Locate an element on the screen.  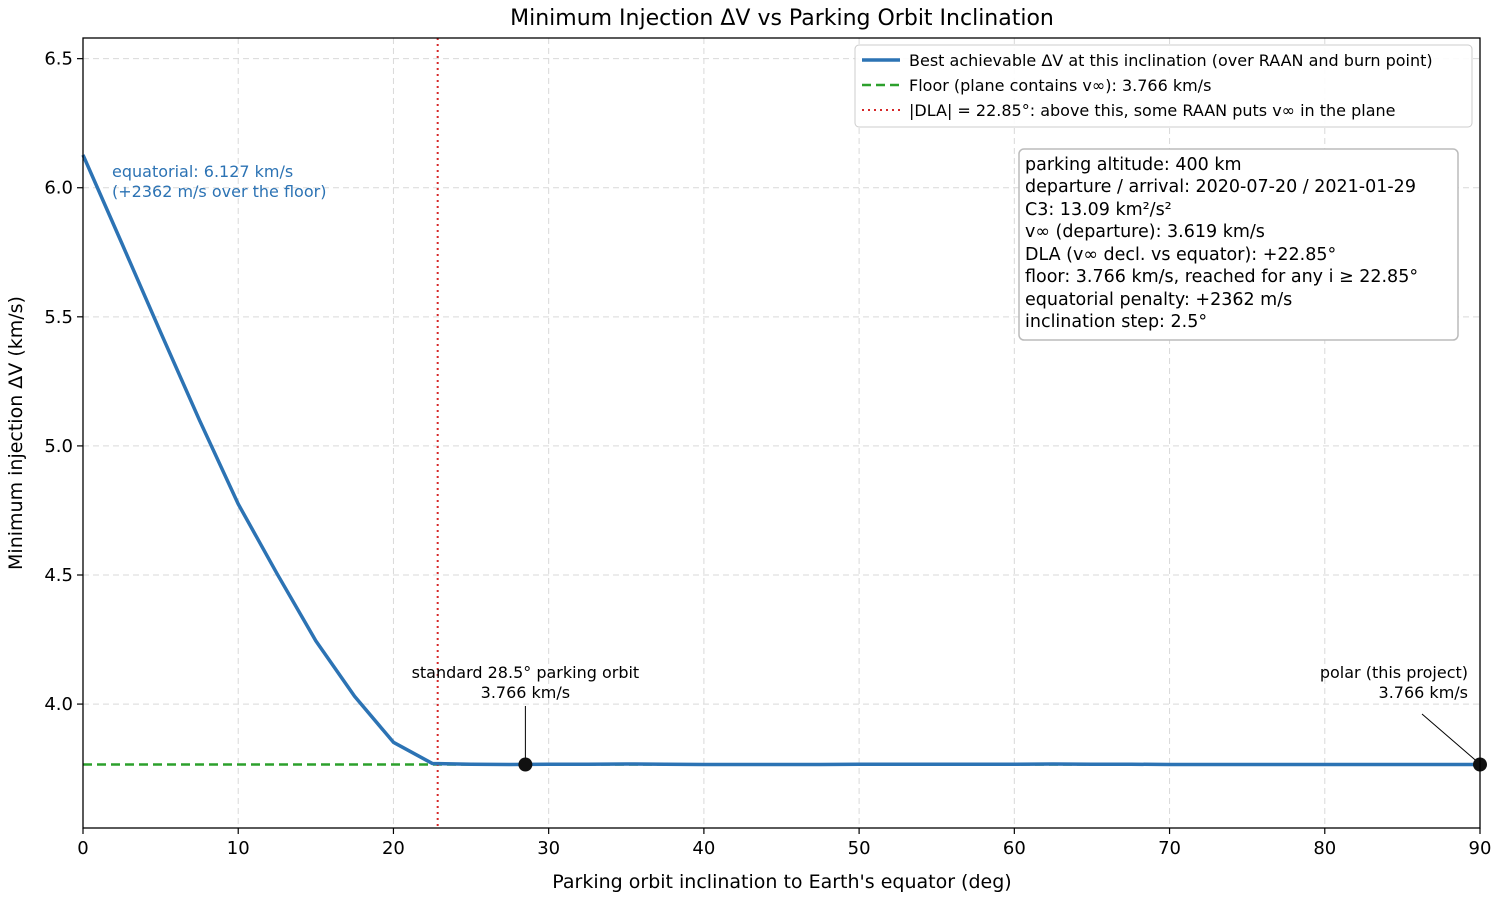
marker-dot is located at coordinates (525, 764).